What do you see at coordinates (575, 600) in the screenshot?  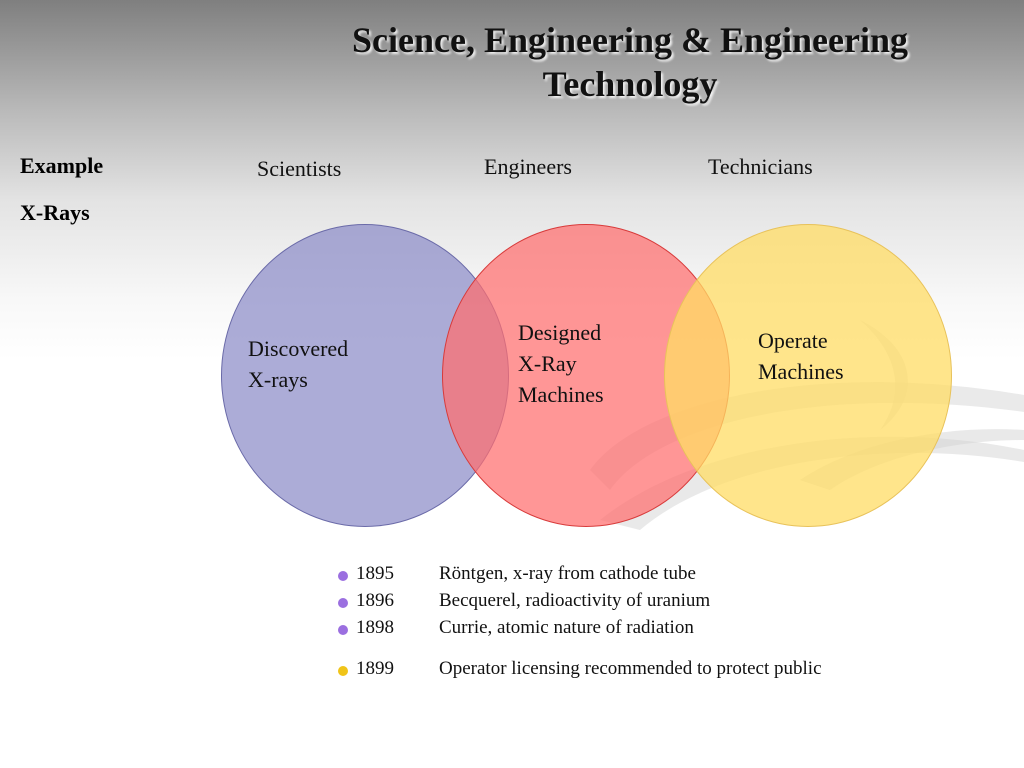 I see `timeline-description: Becquerel, radioactivity of uranium` at bounding box center [575, 600].